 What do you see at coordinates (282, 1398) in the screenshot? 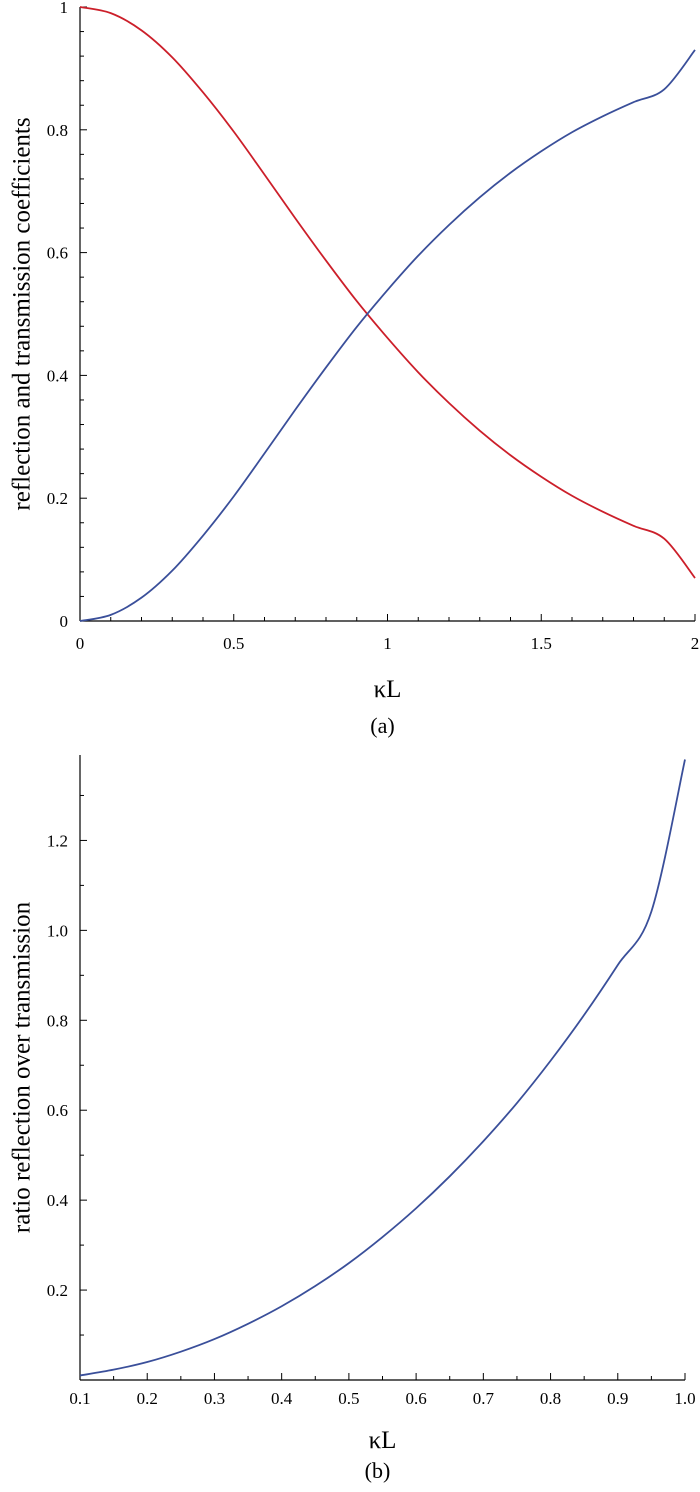
I see `x-tick-label: 0.4` at bounding box center [282, 1398].